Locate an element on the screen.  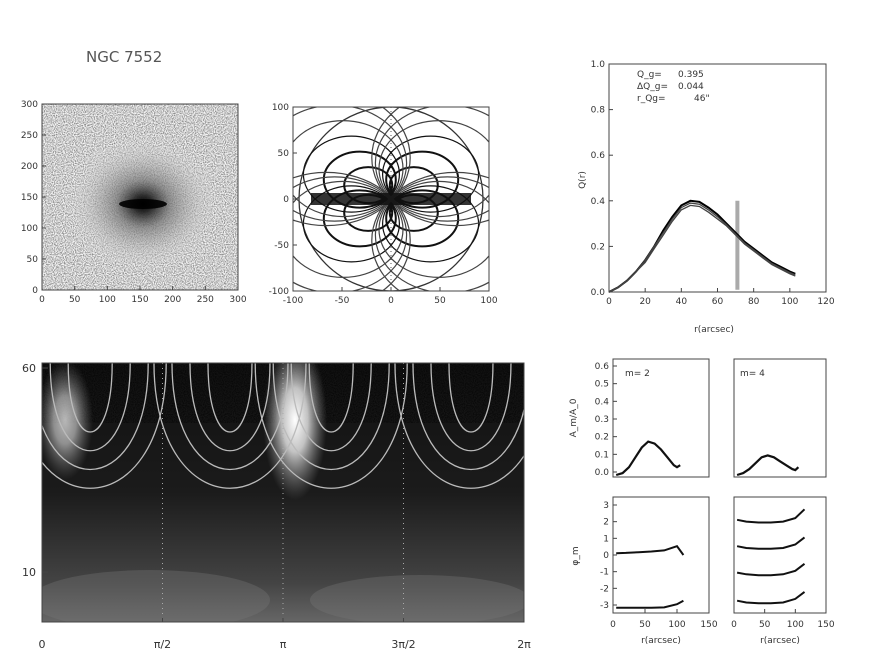
phase-m2-panel: 3 2 1 0 -1 -2 -3 0 50 100 150 r(arcsec) φ_m is located at coordinates (644, 571).